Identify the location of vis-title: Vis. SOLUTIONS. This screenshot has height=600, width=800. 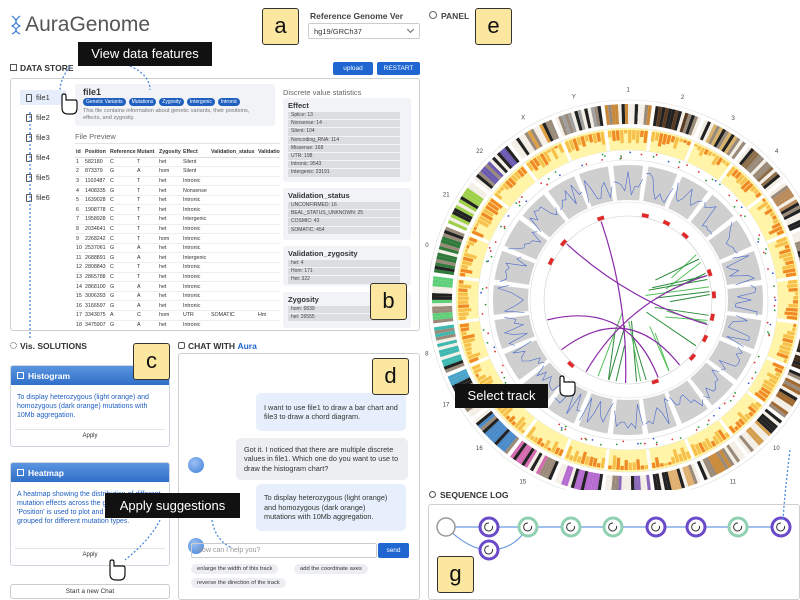
(53, 346).